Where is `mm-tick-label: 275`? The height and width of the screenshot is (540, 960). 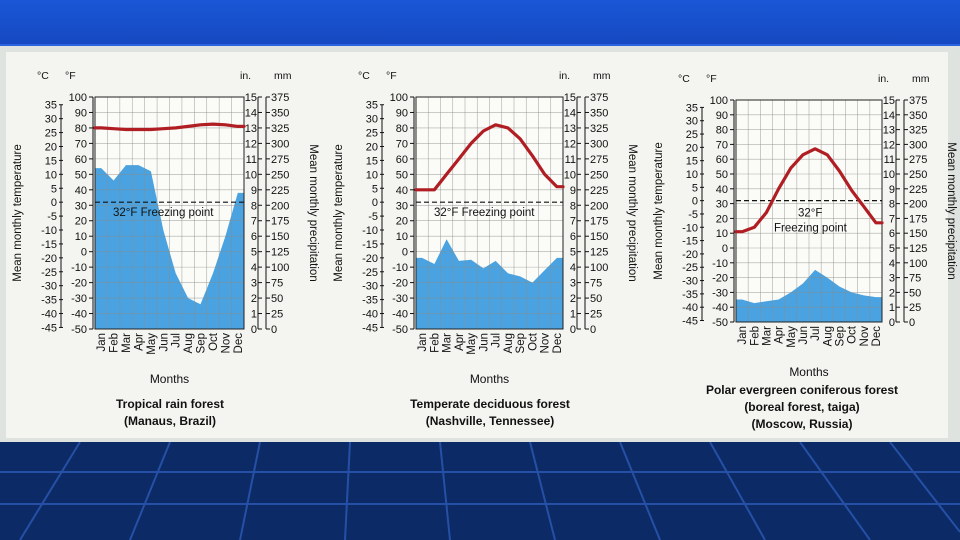 mm-tick-label: 275 is located at coordinates (918, 160).